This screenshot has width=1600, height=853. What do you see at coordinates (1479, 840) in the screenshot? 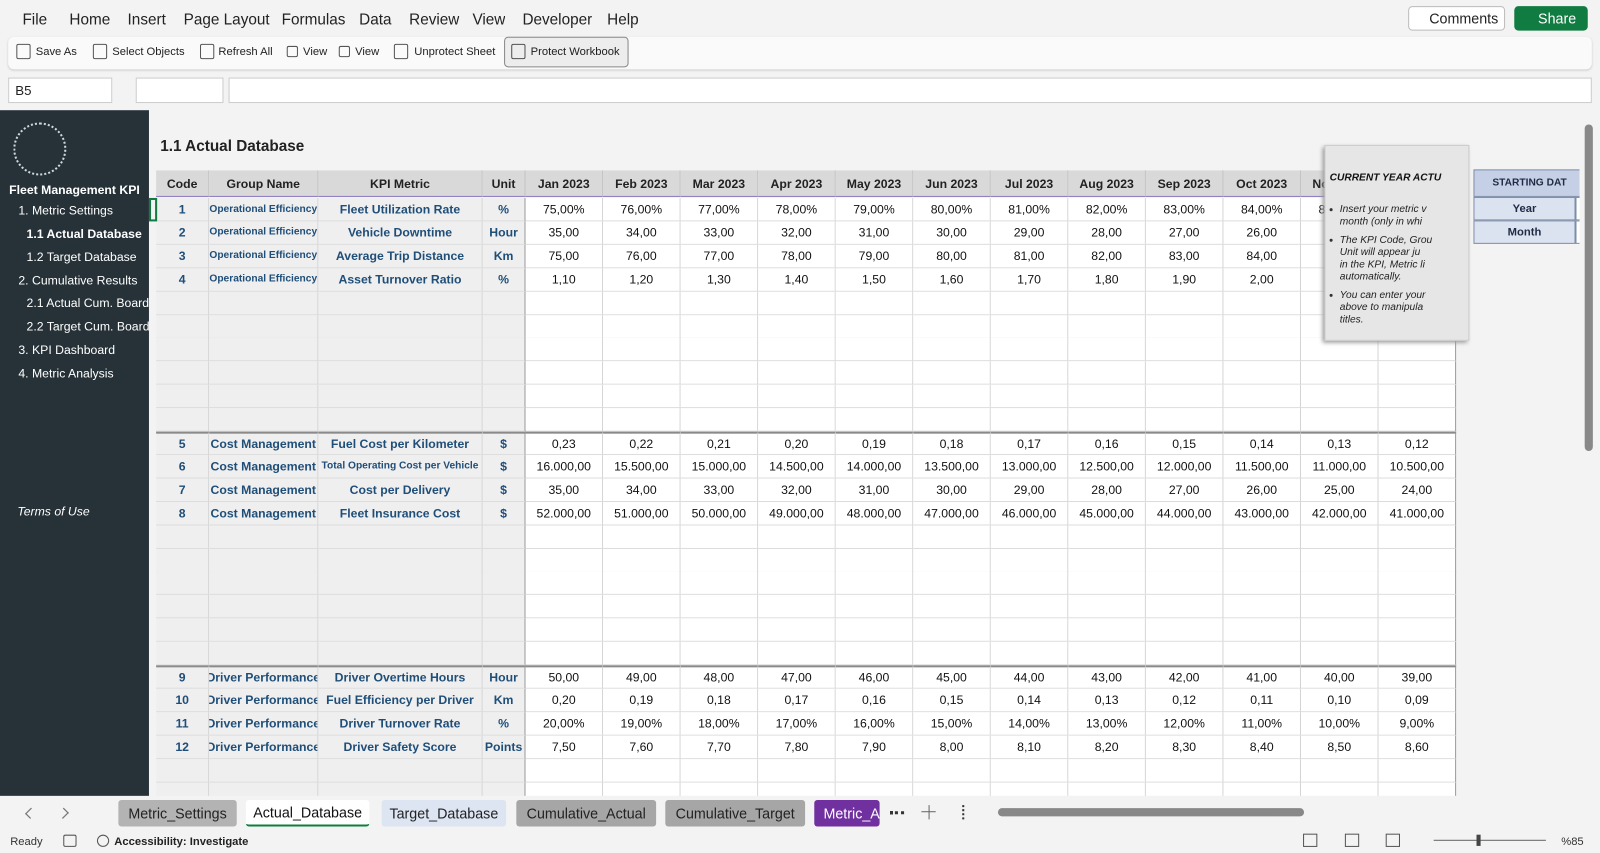
I see `zoom-thumb` at bounding box center [1479, 840].